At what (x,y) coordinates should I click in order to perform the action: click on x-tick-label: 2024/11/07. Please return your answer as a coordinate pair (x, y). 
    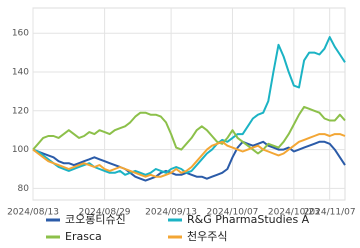
    Looking at the image, I should click on (330, 213).